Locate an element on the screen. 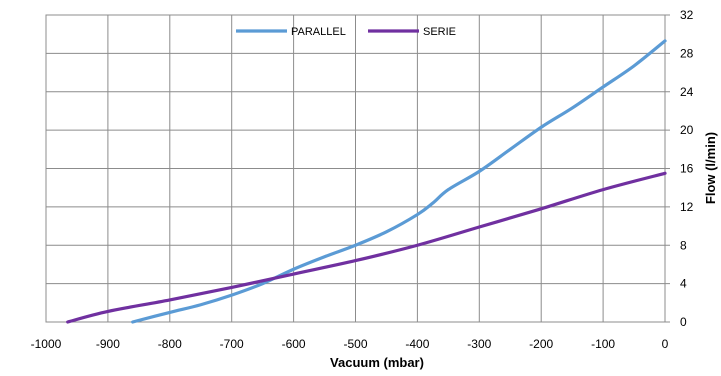 The image size is (721, 376). x-tick-label-4: -600 is located at coordinates (294, 344).